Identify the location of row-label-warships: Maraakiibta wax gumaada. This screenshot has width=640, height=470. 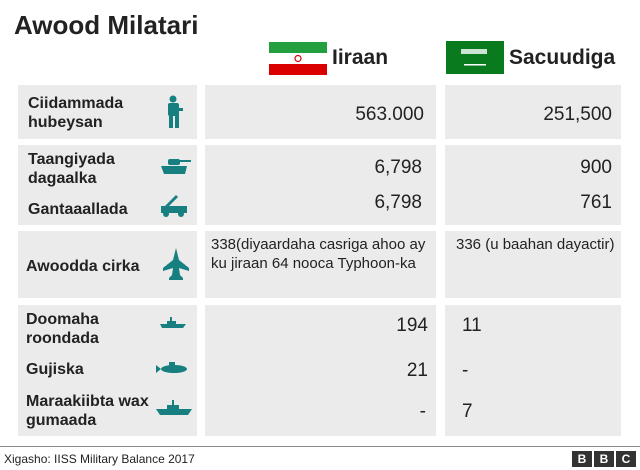
(87, 411).